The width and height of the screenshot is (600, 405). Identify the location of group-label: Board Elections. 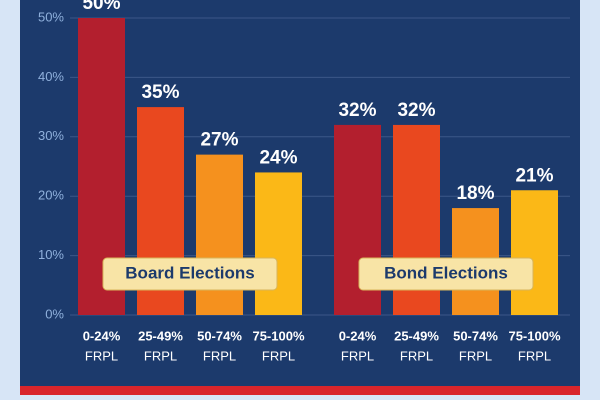
(189, 272).